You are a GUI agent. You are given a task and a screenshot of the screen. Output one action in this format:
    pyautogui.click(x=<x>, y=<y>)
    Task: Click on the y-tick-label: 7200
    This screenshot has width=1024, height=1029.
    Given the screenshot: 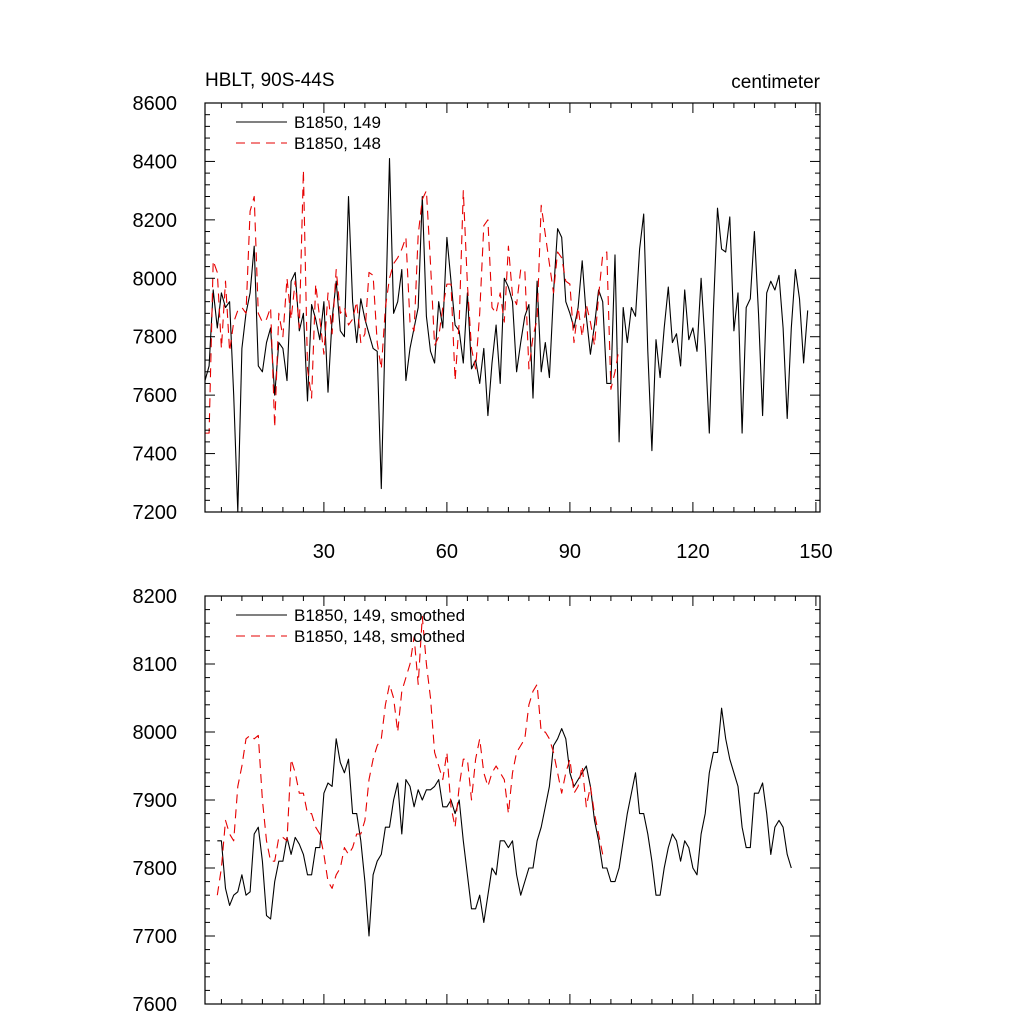 What is the action you would take?
    pyautogui.click(x=155, y=513)
    